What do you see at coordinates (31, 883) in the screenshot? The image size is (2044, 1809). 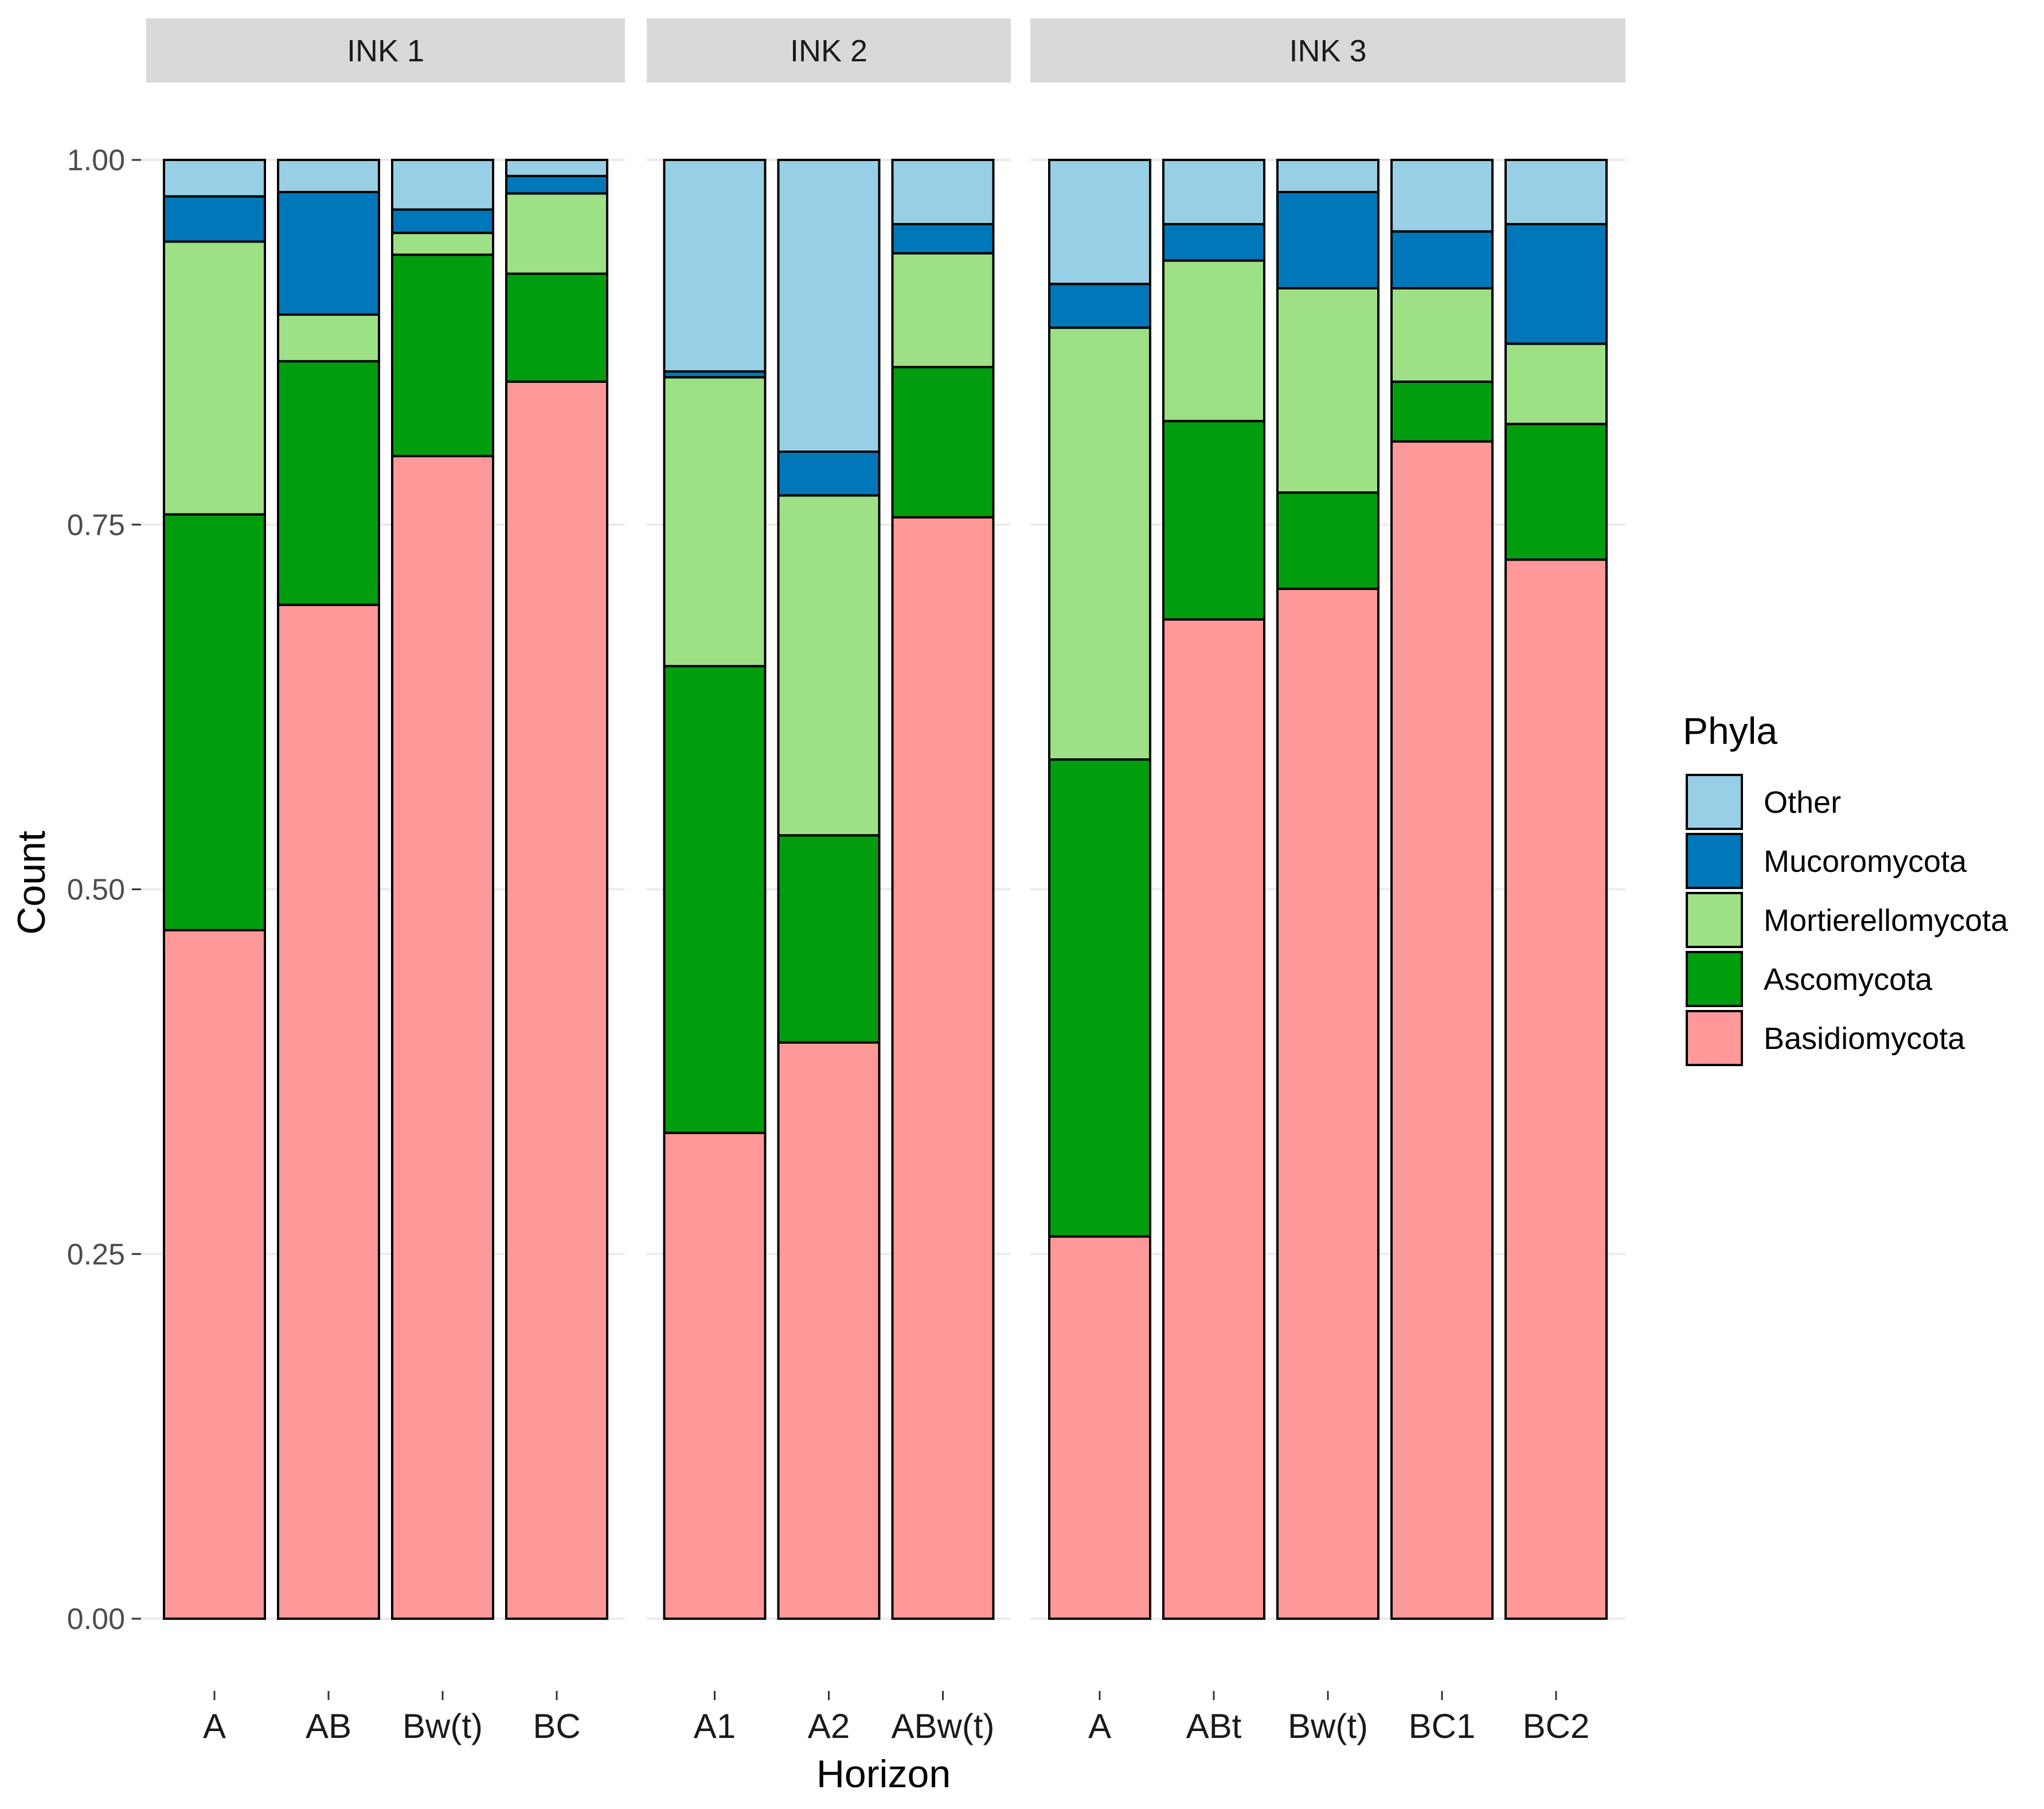 I see `y-axis-title: Count` at bounding box center [31, 883].